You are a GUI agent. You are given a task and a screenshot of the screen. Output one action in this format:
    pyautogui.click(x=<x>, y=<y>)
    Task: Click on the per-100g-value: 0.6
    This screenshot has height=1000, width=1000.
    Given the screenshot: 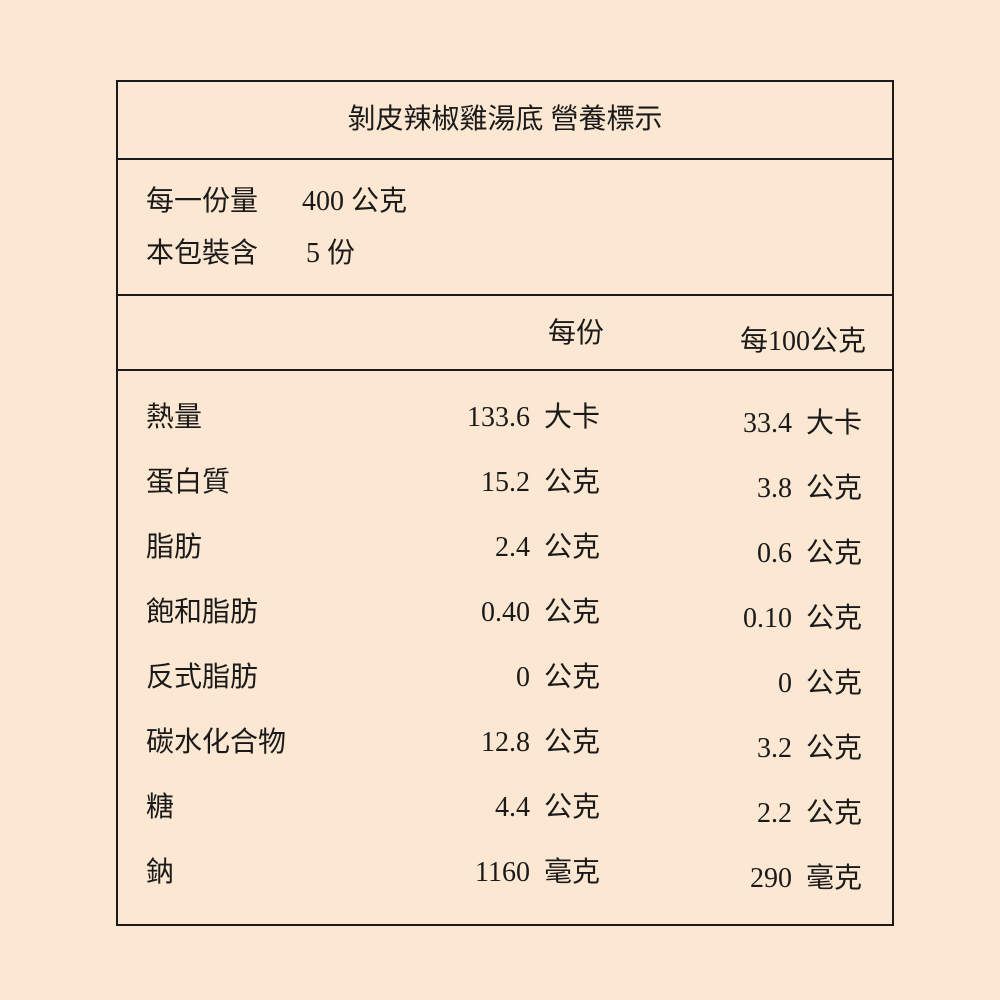 What is the action you would take?
    pyautogui.click(x=774, y=553)
    